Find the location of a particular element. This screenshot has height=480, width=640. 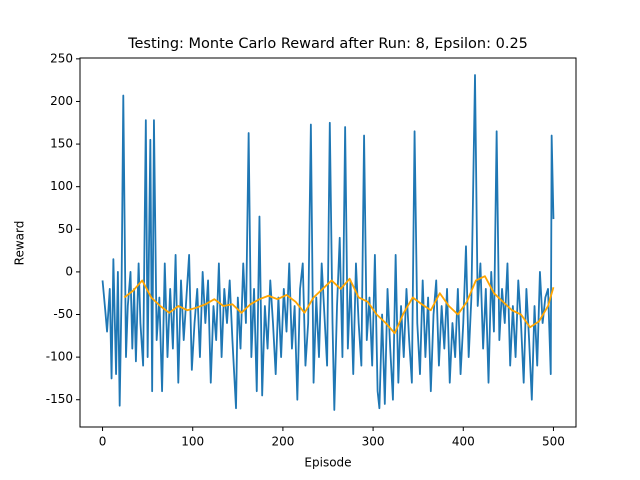

y-tick-label: 0 is located at coordinates (69, 271).